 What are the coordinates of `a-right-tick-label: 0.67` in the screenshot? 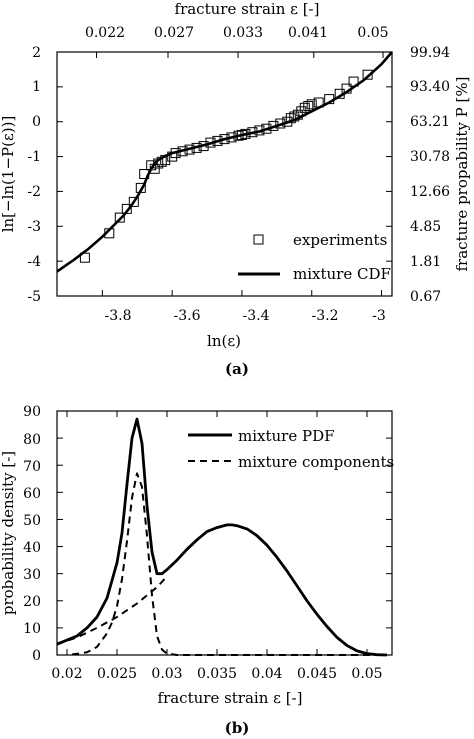 It's located at (425, 297).